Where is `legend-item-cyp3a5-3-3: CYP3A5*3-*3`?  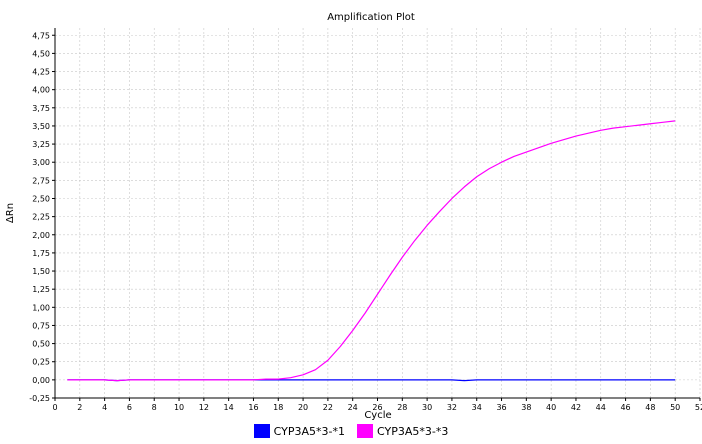 legend-item-cyp3a5-3-3: CYP3A5*3-*3 is located at coordinates (402, 431).